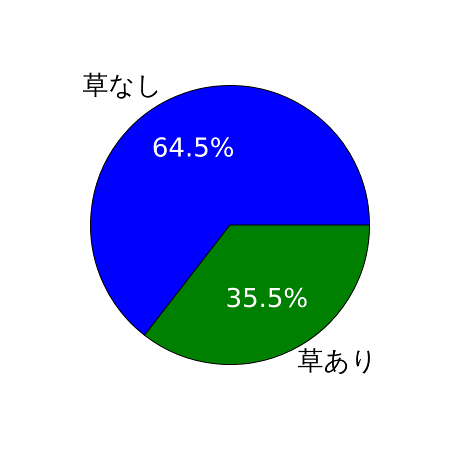  What do you see at coordinates (122, 85) in the screenshot?
I see `slice-label: 草なし` at bounding box center [122, 85].